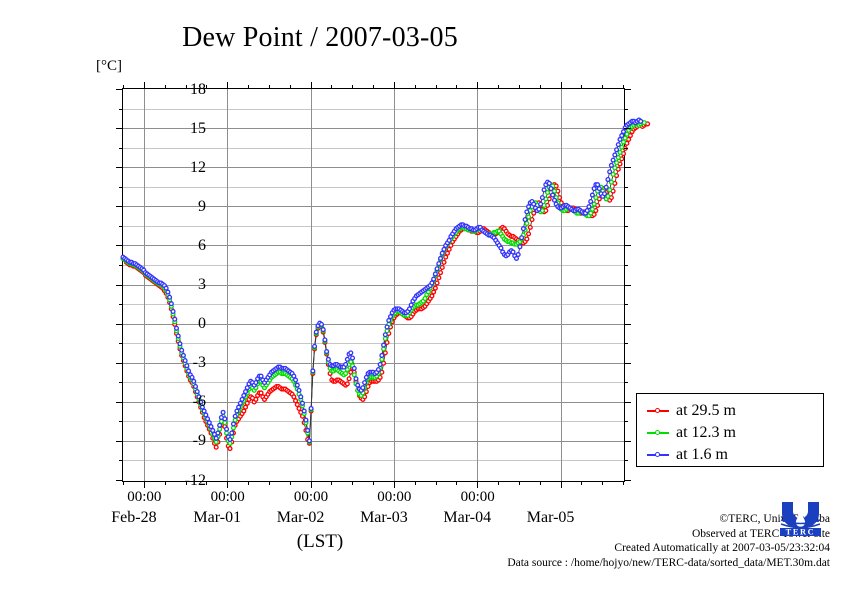 Image resolution: width=842 pixels, height=595 pixels. Describe the element at coordinates (735, 455) in the screenshot. I see `legend-item: at 1.6 m` at that location.